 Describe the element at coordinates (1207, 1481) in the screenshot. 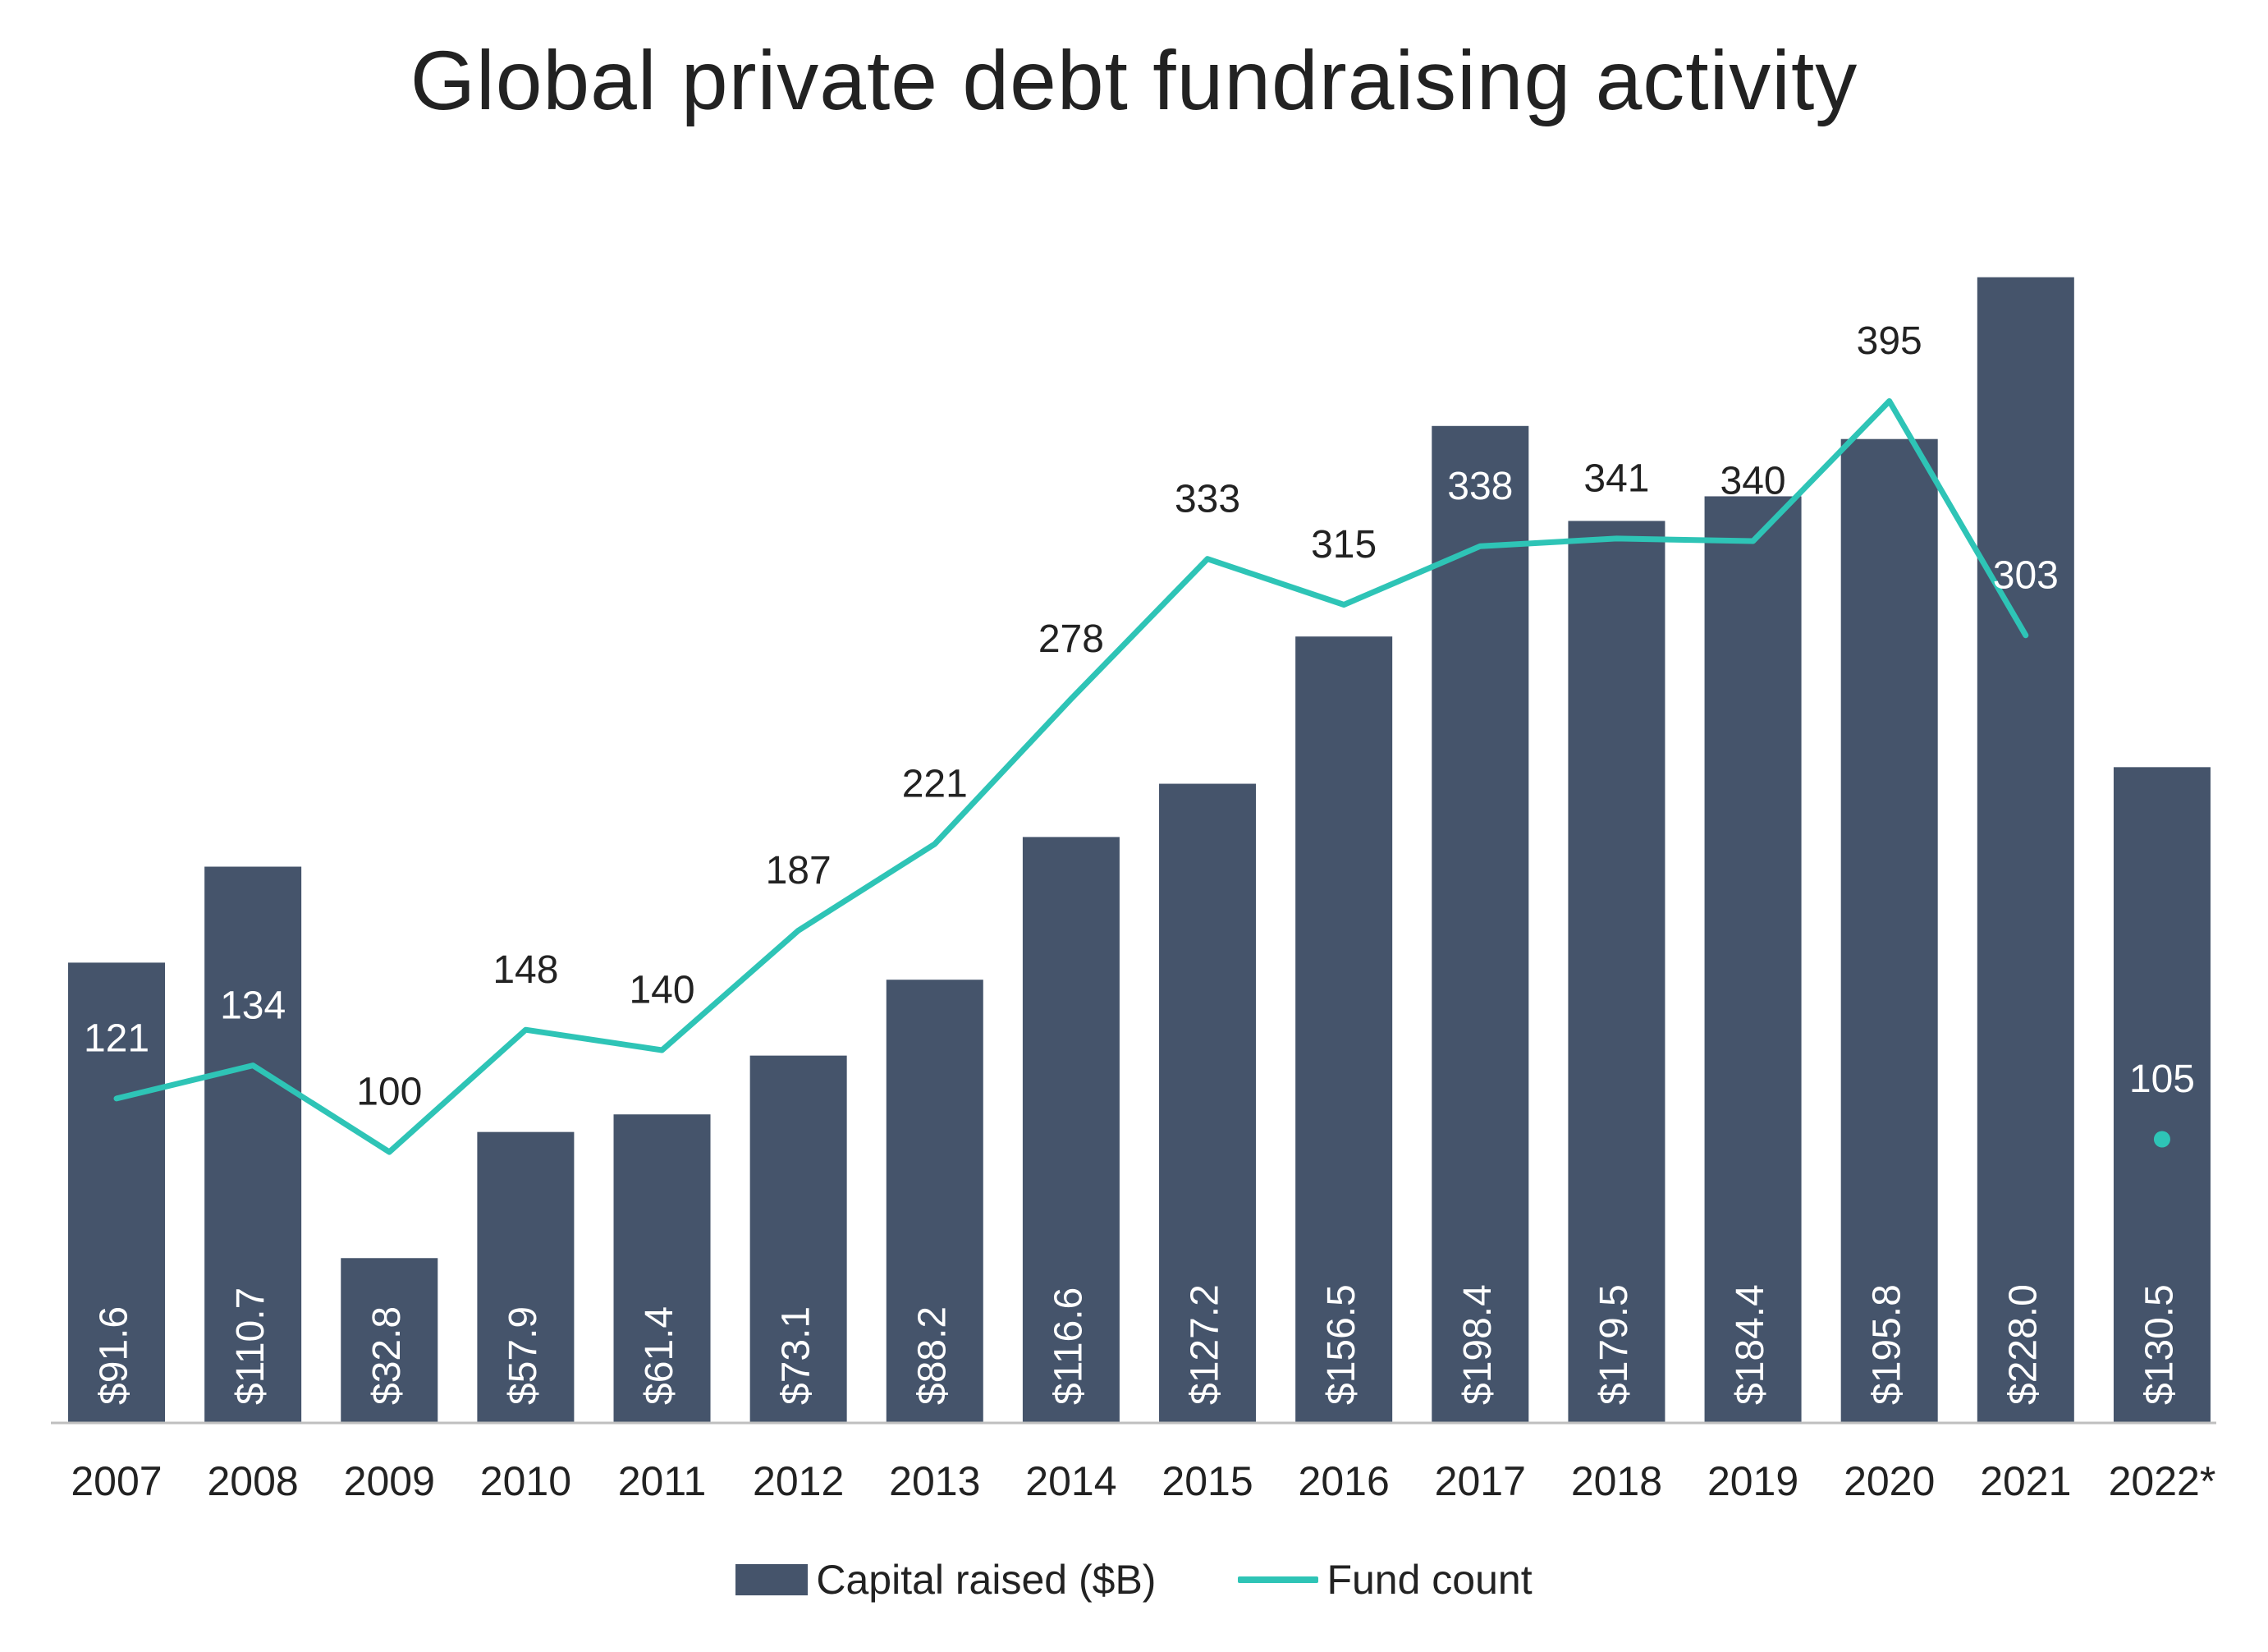

I see `x-tick-label: 2015` at that location.